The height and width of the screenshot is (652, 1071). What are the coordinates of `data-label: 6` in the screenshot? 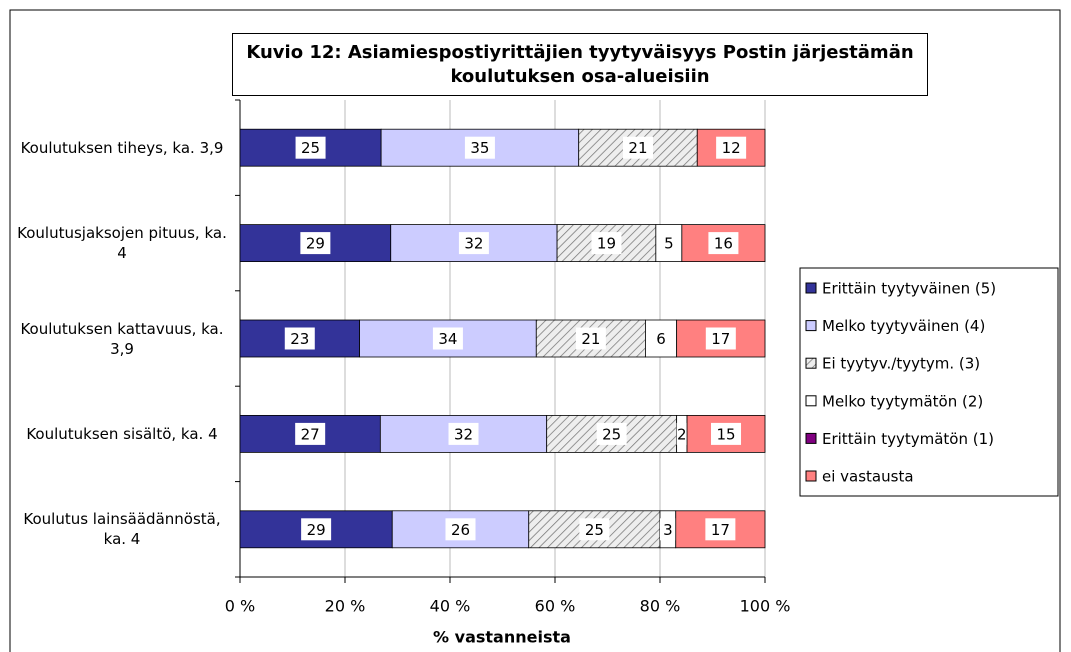 It's located at (661, 339).